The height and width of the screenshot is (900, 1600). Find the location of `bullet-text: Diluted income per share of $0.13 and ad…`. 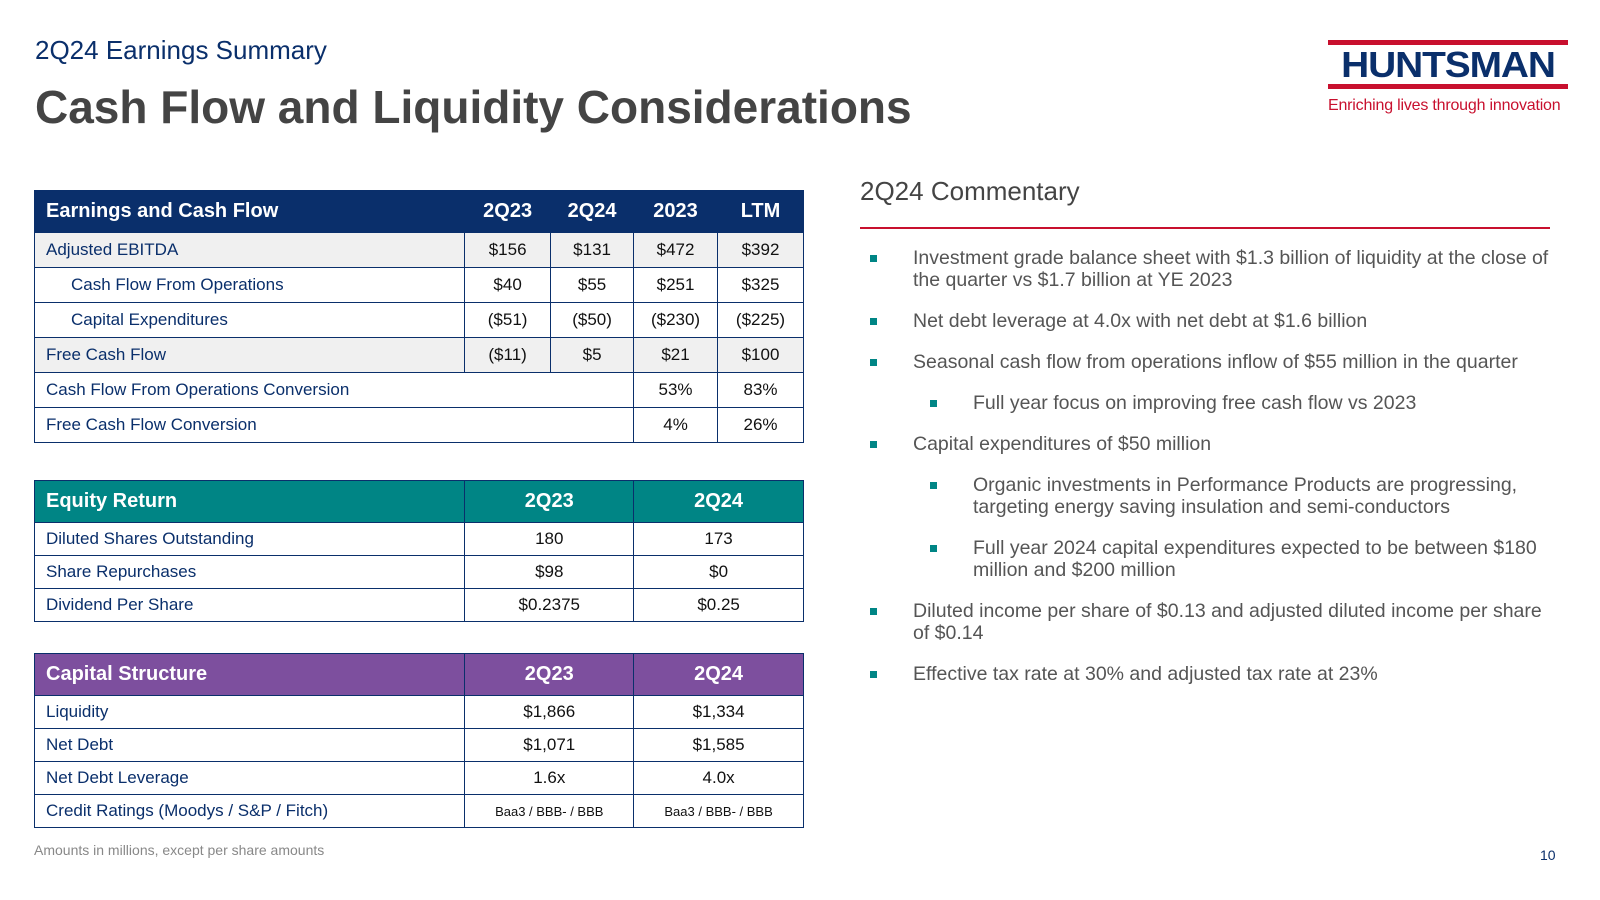

bullet-text: Diluted income per share of $0.13 and ad… is located at coordinates (1227, 622).